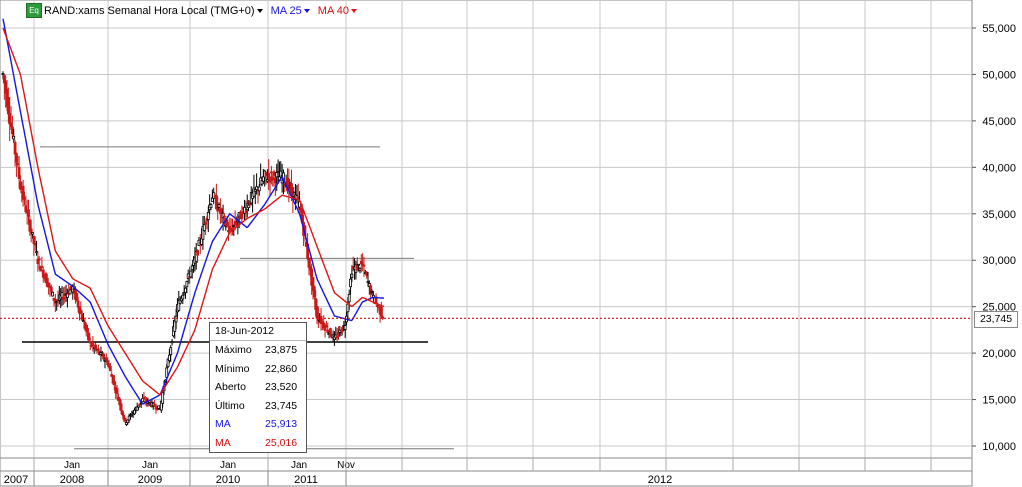 The image size is (1022, 487). I want to click on x-tick-label: 2010, so click(228, 480).